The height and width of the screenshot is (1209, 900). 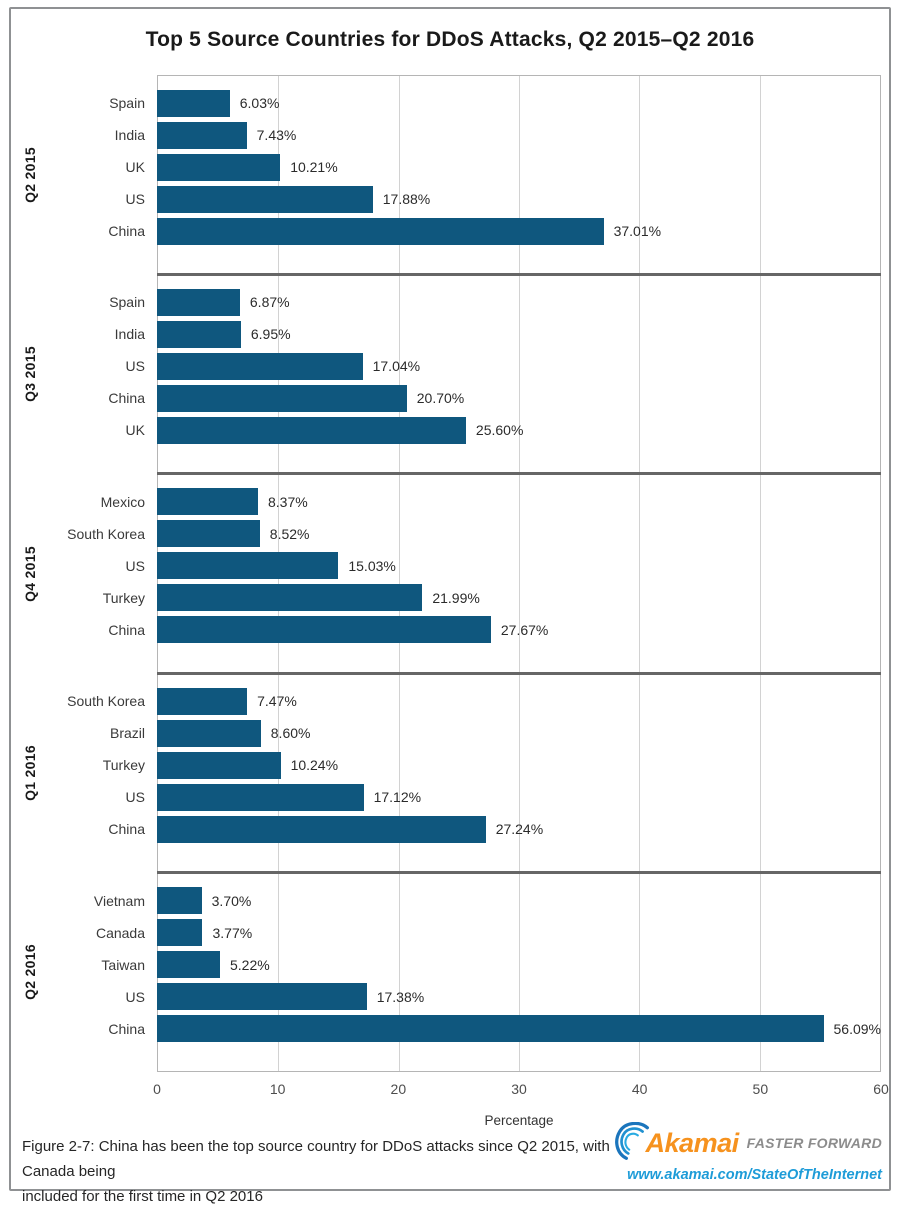 I want to click on bar-row: China 27.24%, so click(x=440, y=829).